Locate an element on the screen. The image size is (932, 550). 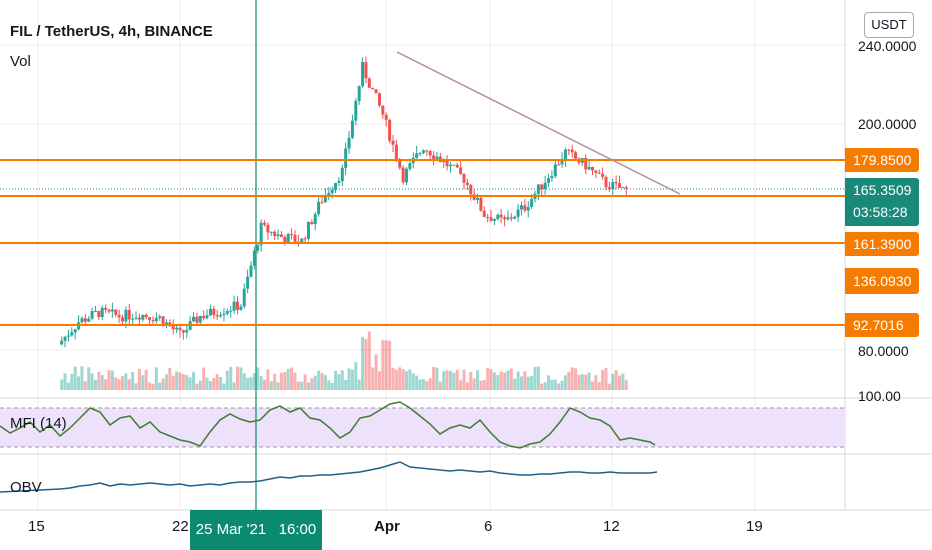
current-price-label: 165.3509 03:58:28 is located at coordinates (882, 202).